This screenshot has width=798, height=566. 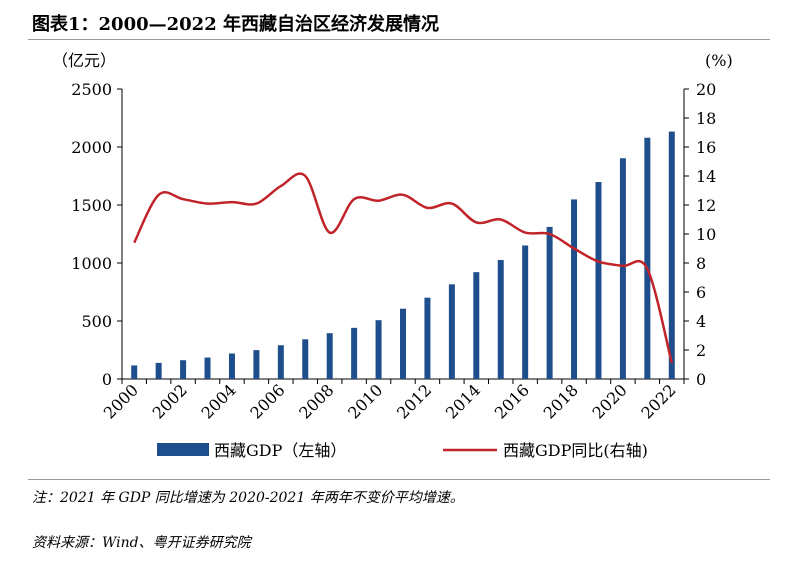 What do you see at coordinates (107, 379) in the screenshot?
I see `left-axis-tick-label: 0` at bounding box center [107, 379].